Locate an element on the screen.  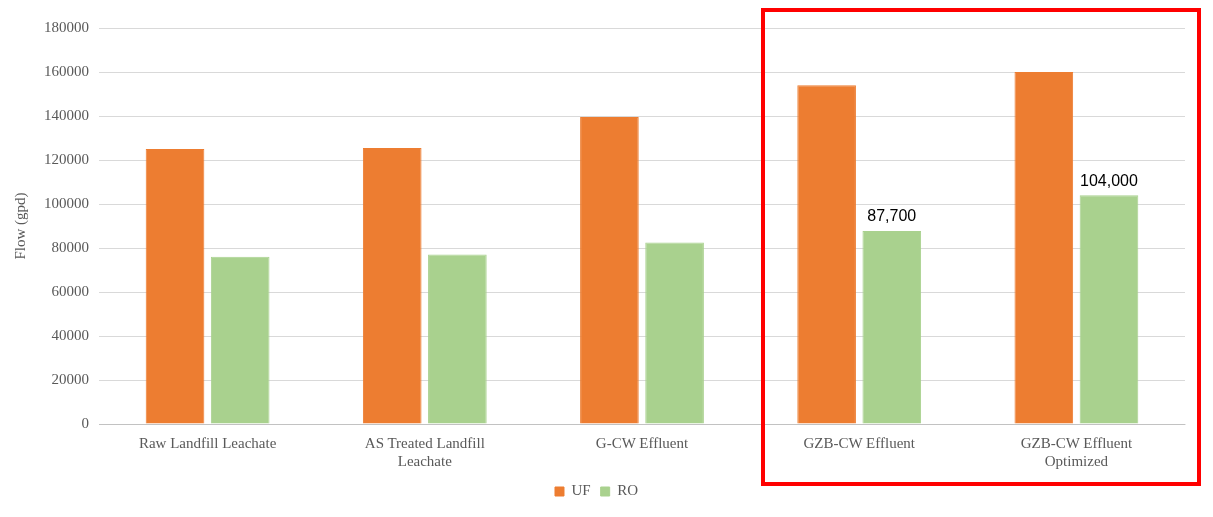
legend-label: RO is located at coordinates (628, 490).